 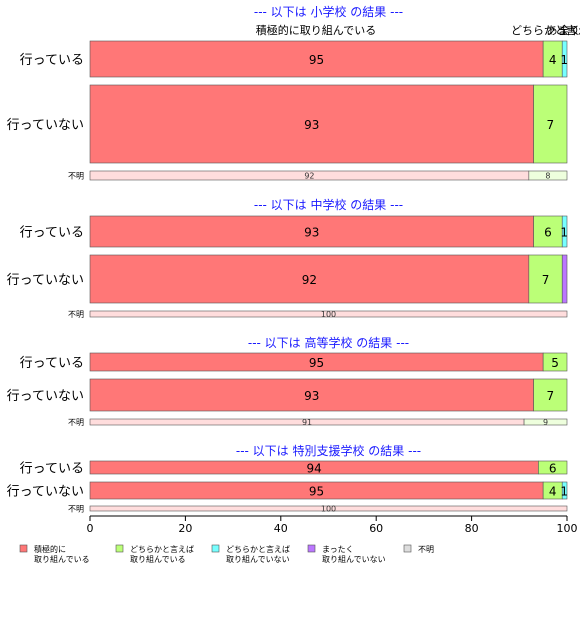 I want to click on value-label-1-1-0: 92, so click(x=309, y=280).